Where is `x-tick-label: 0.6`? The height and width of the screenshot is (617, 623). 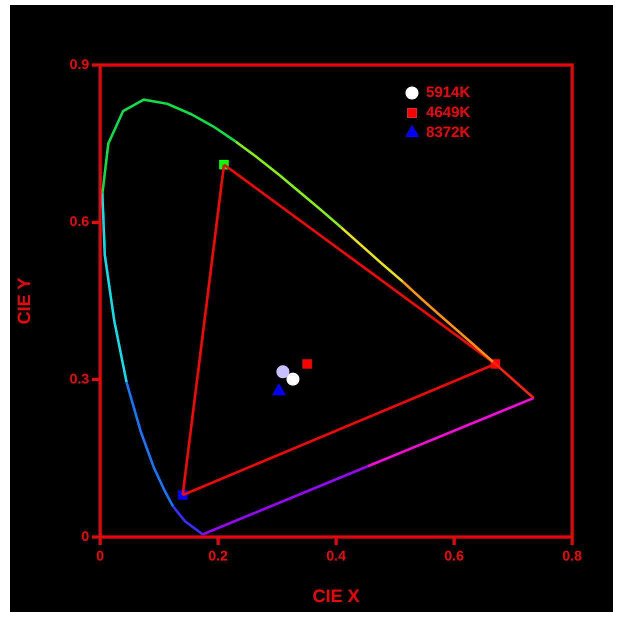
x-tick-label: 0.6 is located at coordinates (454, 555).